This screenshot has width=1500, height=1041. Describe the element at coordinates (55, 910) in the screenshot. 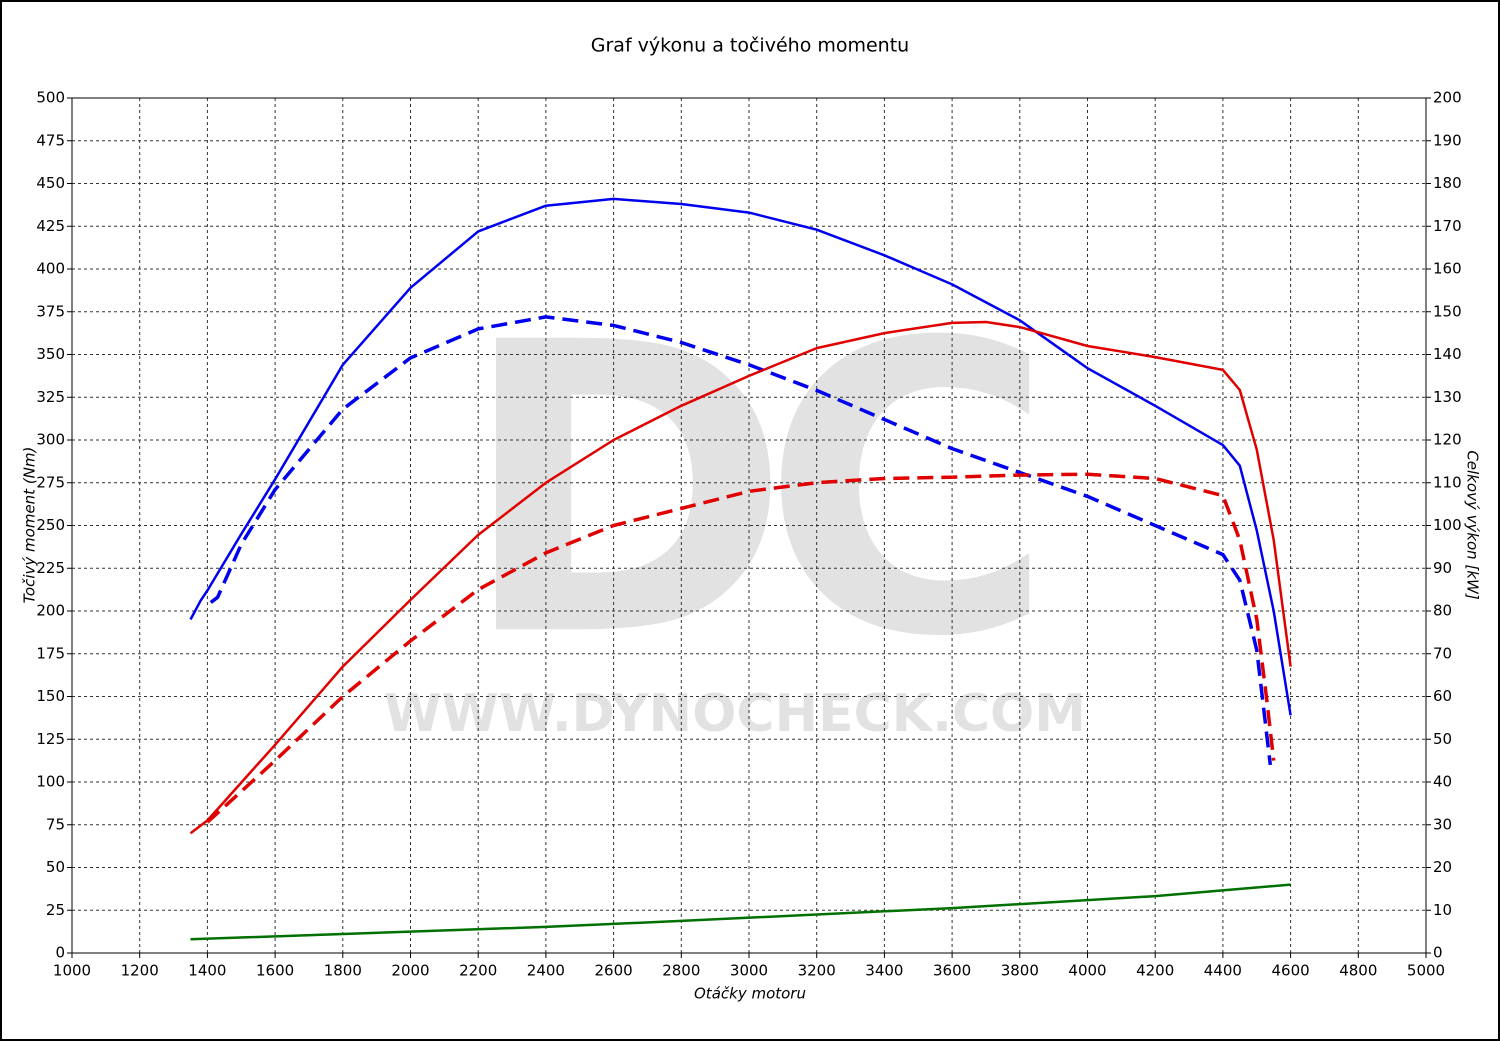

I see `y-tick-label: 25` at that location.